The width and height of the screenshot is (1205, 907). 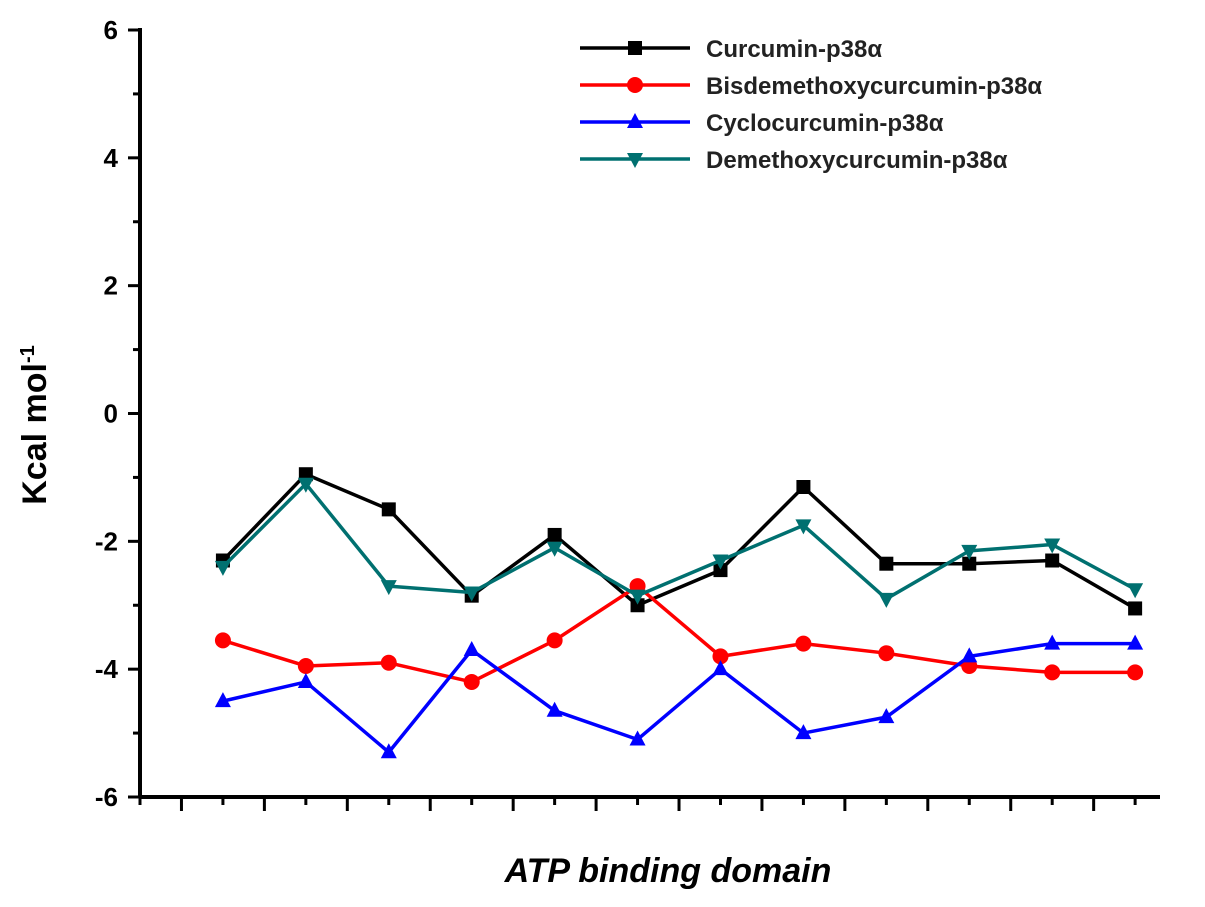 What do you see at coordinates (111, 30) in the screenshot?
I see `y-tick-label: 6` at bounding box center [111, 30].